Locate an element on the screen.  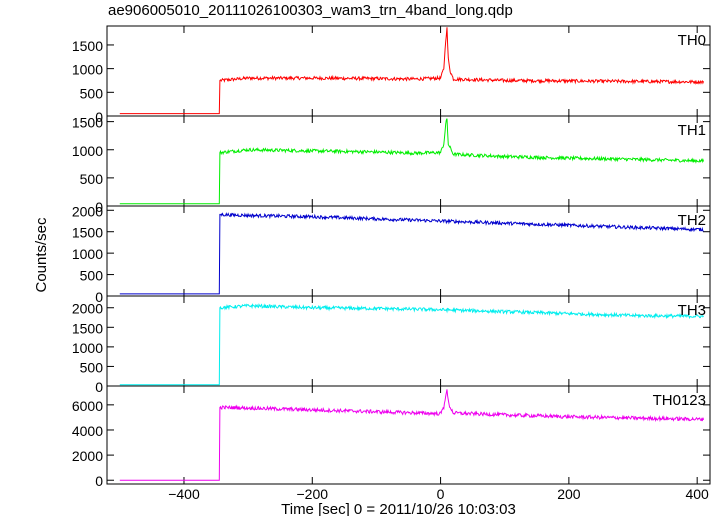
panel-label-TH0123: TH0123 is located at coordinates (679, 400).